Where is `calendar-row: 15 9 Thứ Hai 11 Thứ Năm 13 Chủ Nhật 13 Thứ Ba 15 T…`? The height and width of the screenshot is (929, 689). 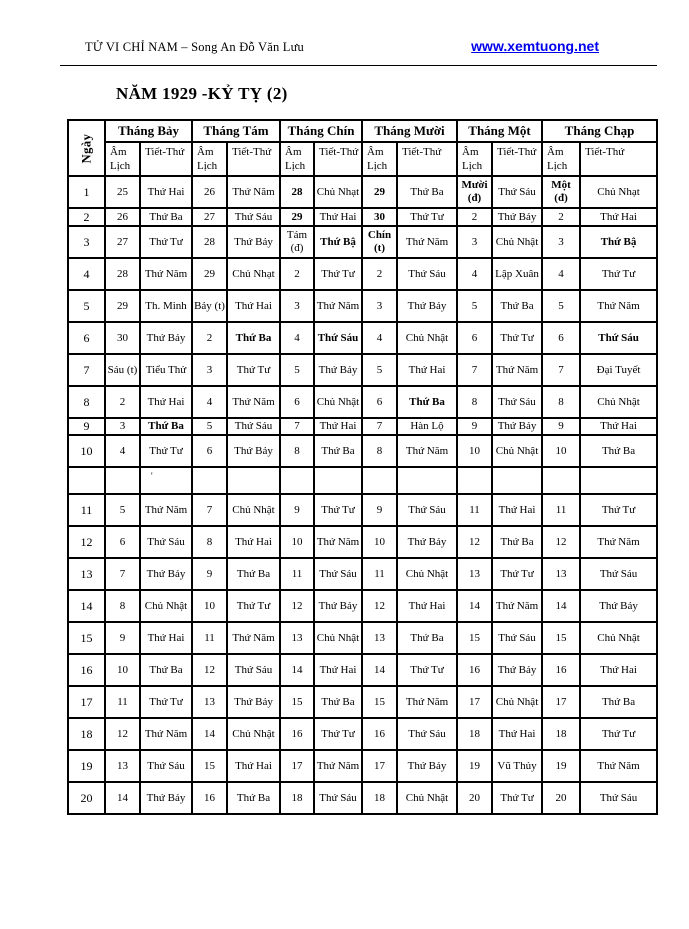 calendar-row: 15 9 Thứ Hai 11 Thứ Năm 13 Chủ Nhật 13 Thứ Ba 15 T… is located at coordinates (363, 638).